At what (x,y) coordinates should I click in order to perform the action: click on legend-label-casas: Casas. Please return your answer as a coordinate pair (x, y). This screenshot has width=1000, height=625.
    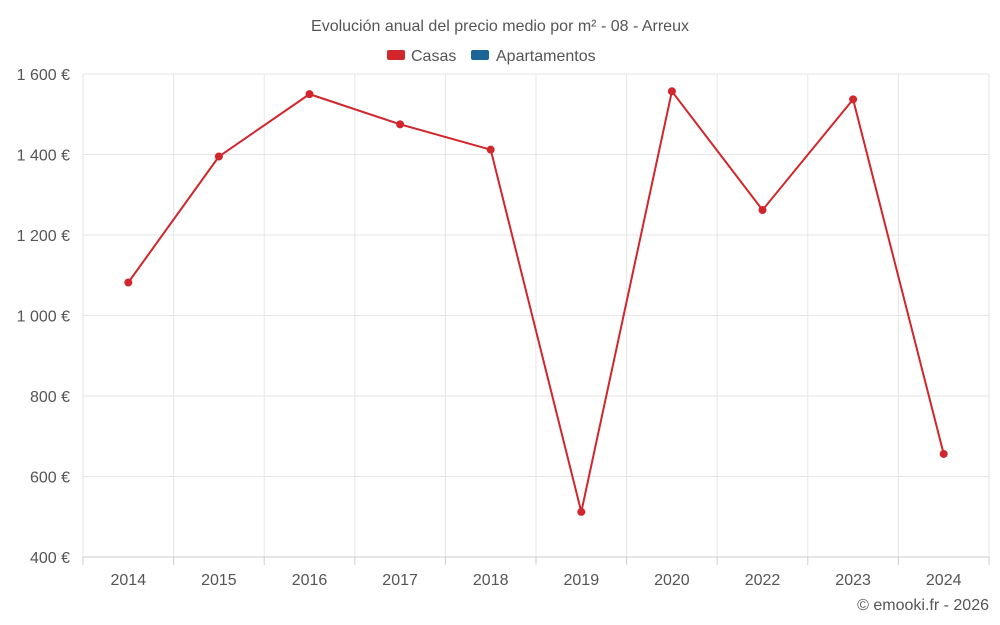
    Looking at the image, I should click on (433, 56).